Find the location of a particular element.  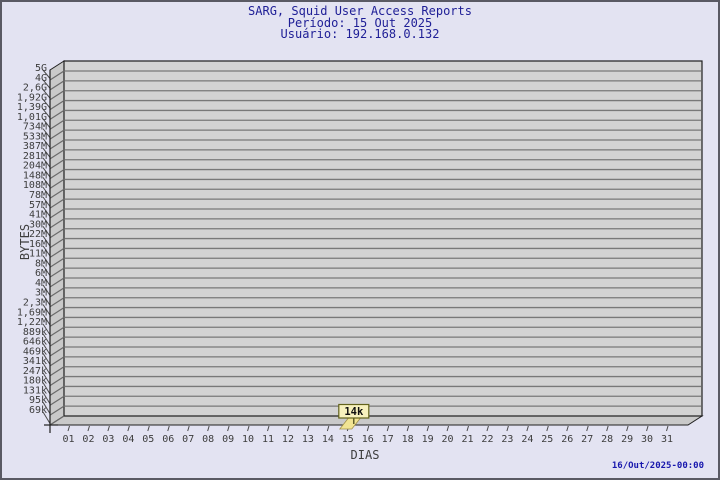

timestamp: 16/Out/2025-00:00 is located at coordinates (657, 466).